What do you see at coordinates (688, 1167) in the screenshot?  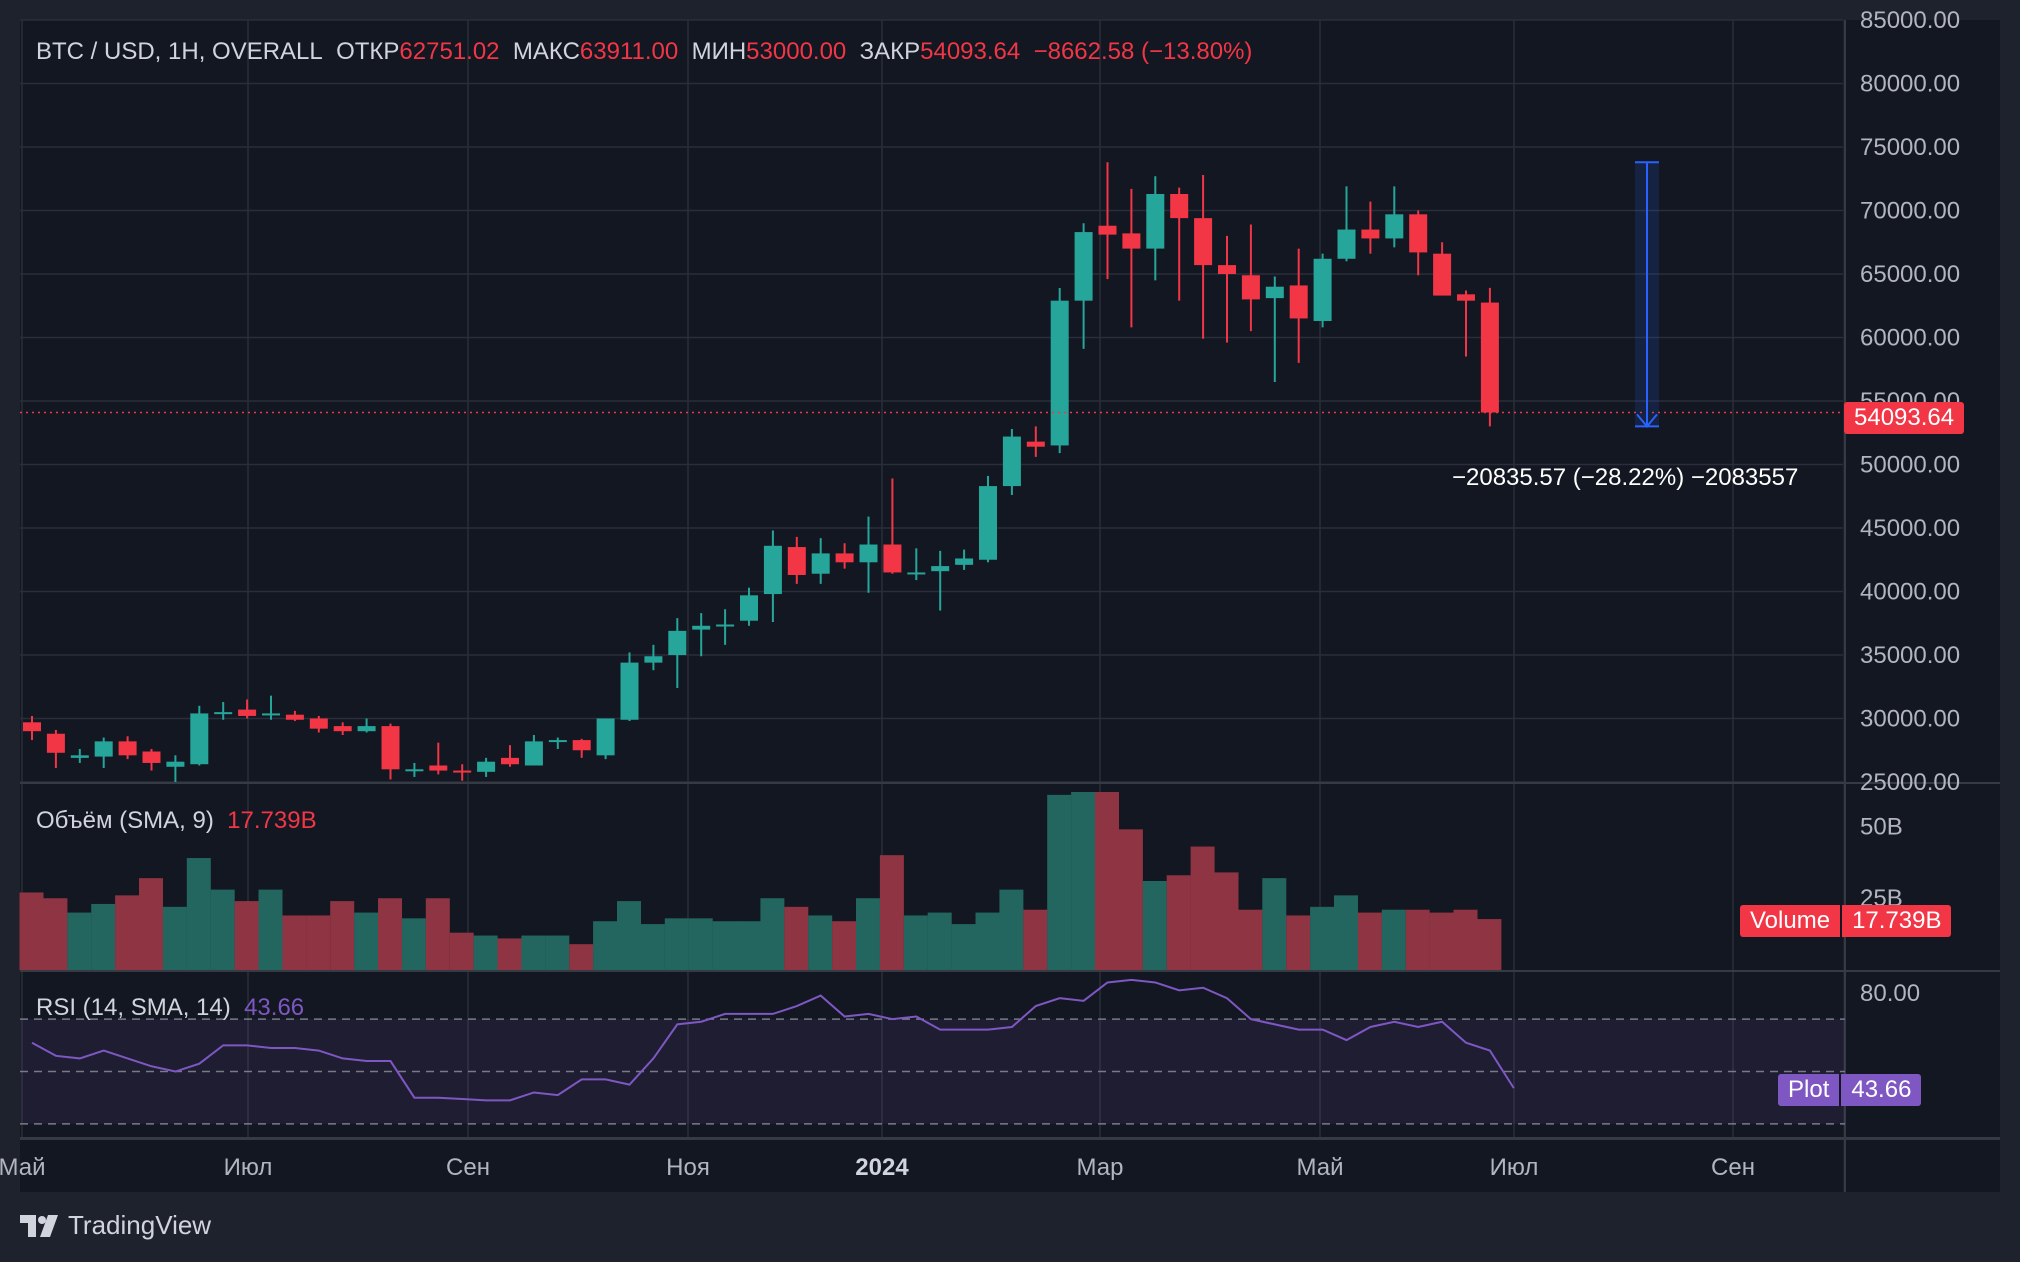 I see `time-tick-label: Ноя` at bounding box center [688, 1167].